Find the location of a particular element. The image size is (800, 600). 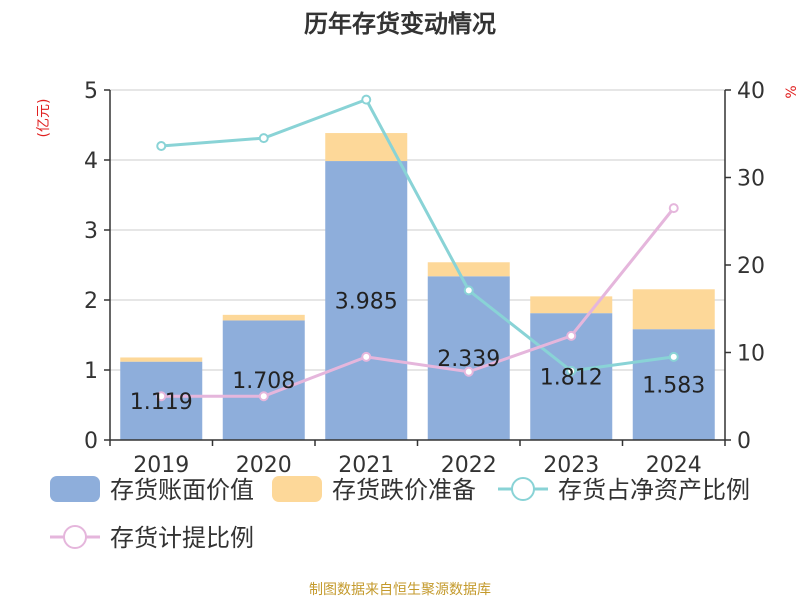

x-tick-label: 2020 is located at coordinates (264, 465).